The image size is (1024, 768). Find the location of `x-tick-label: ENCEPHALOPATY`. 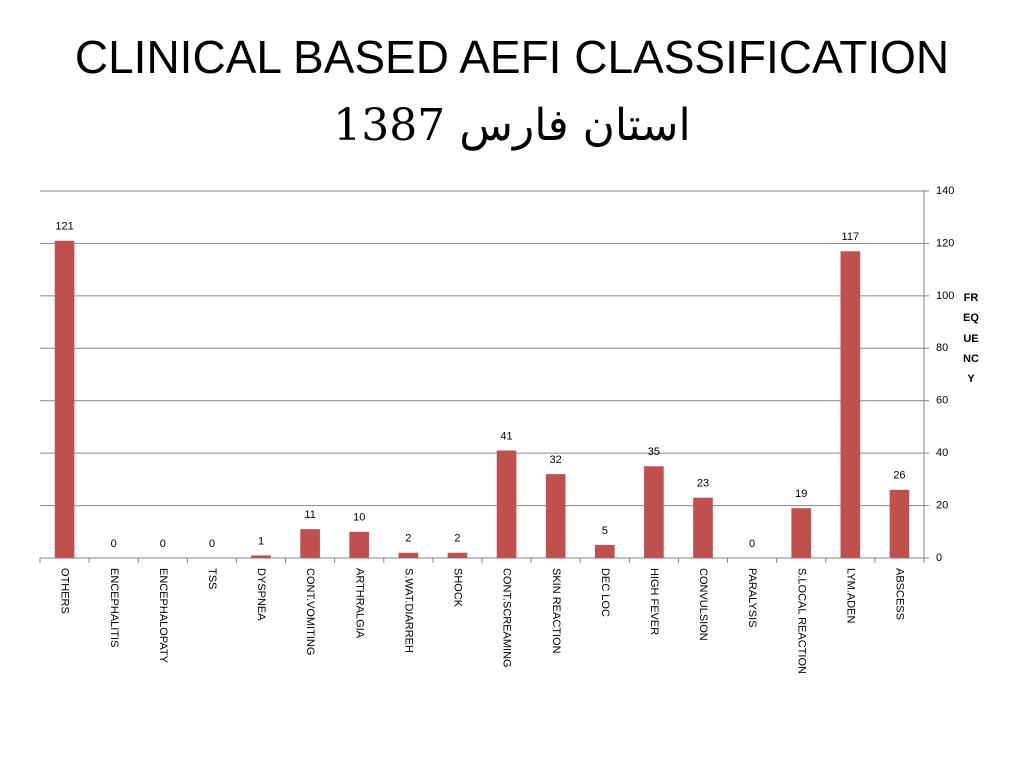

x-tick-label: ENCEPHALOPATY is located at coordinates (163, 616).